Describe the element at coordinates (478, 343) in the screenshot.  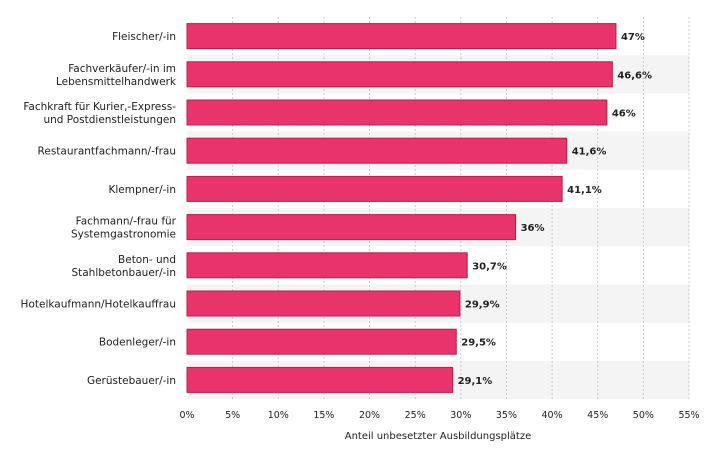
I see `value-label: 29,5%` at that location.